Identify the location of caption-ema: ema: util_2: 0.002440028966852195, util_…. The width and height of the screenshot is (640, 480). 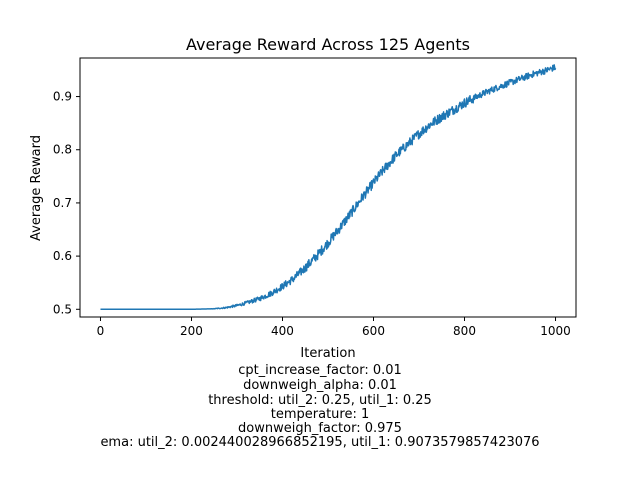
(320, 442).